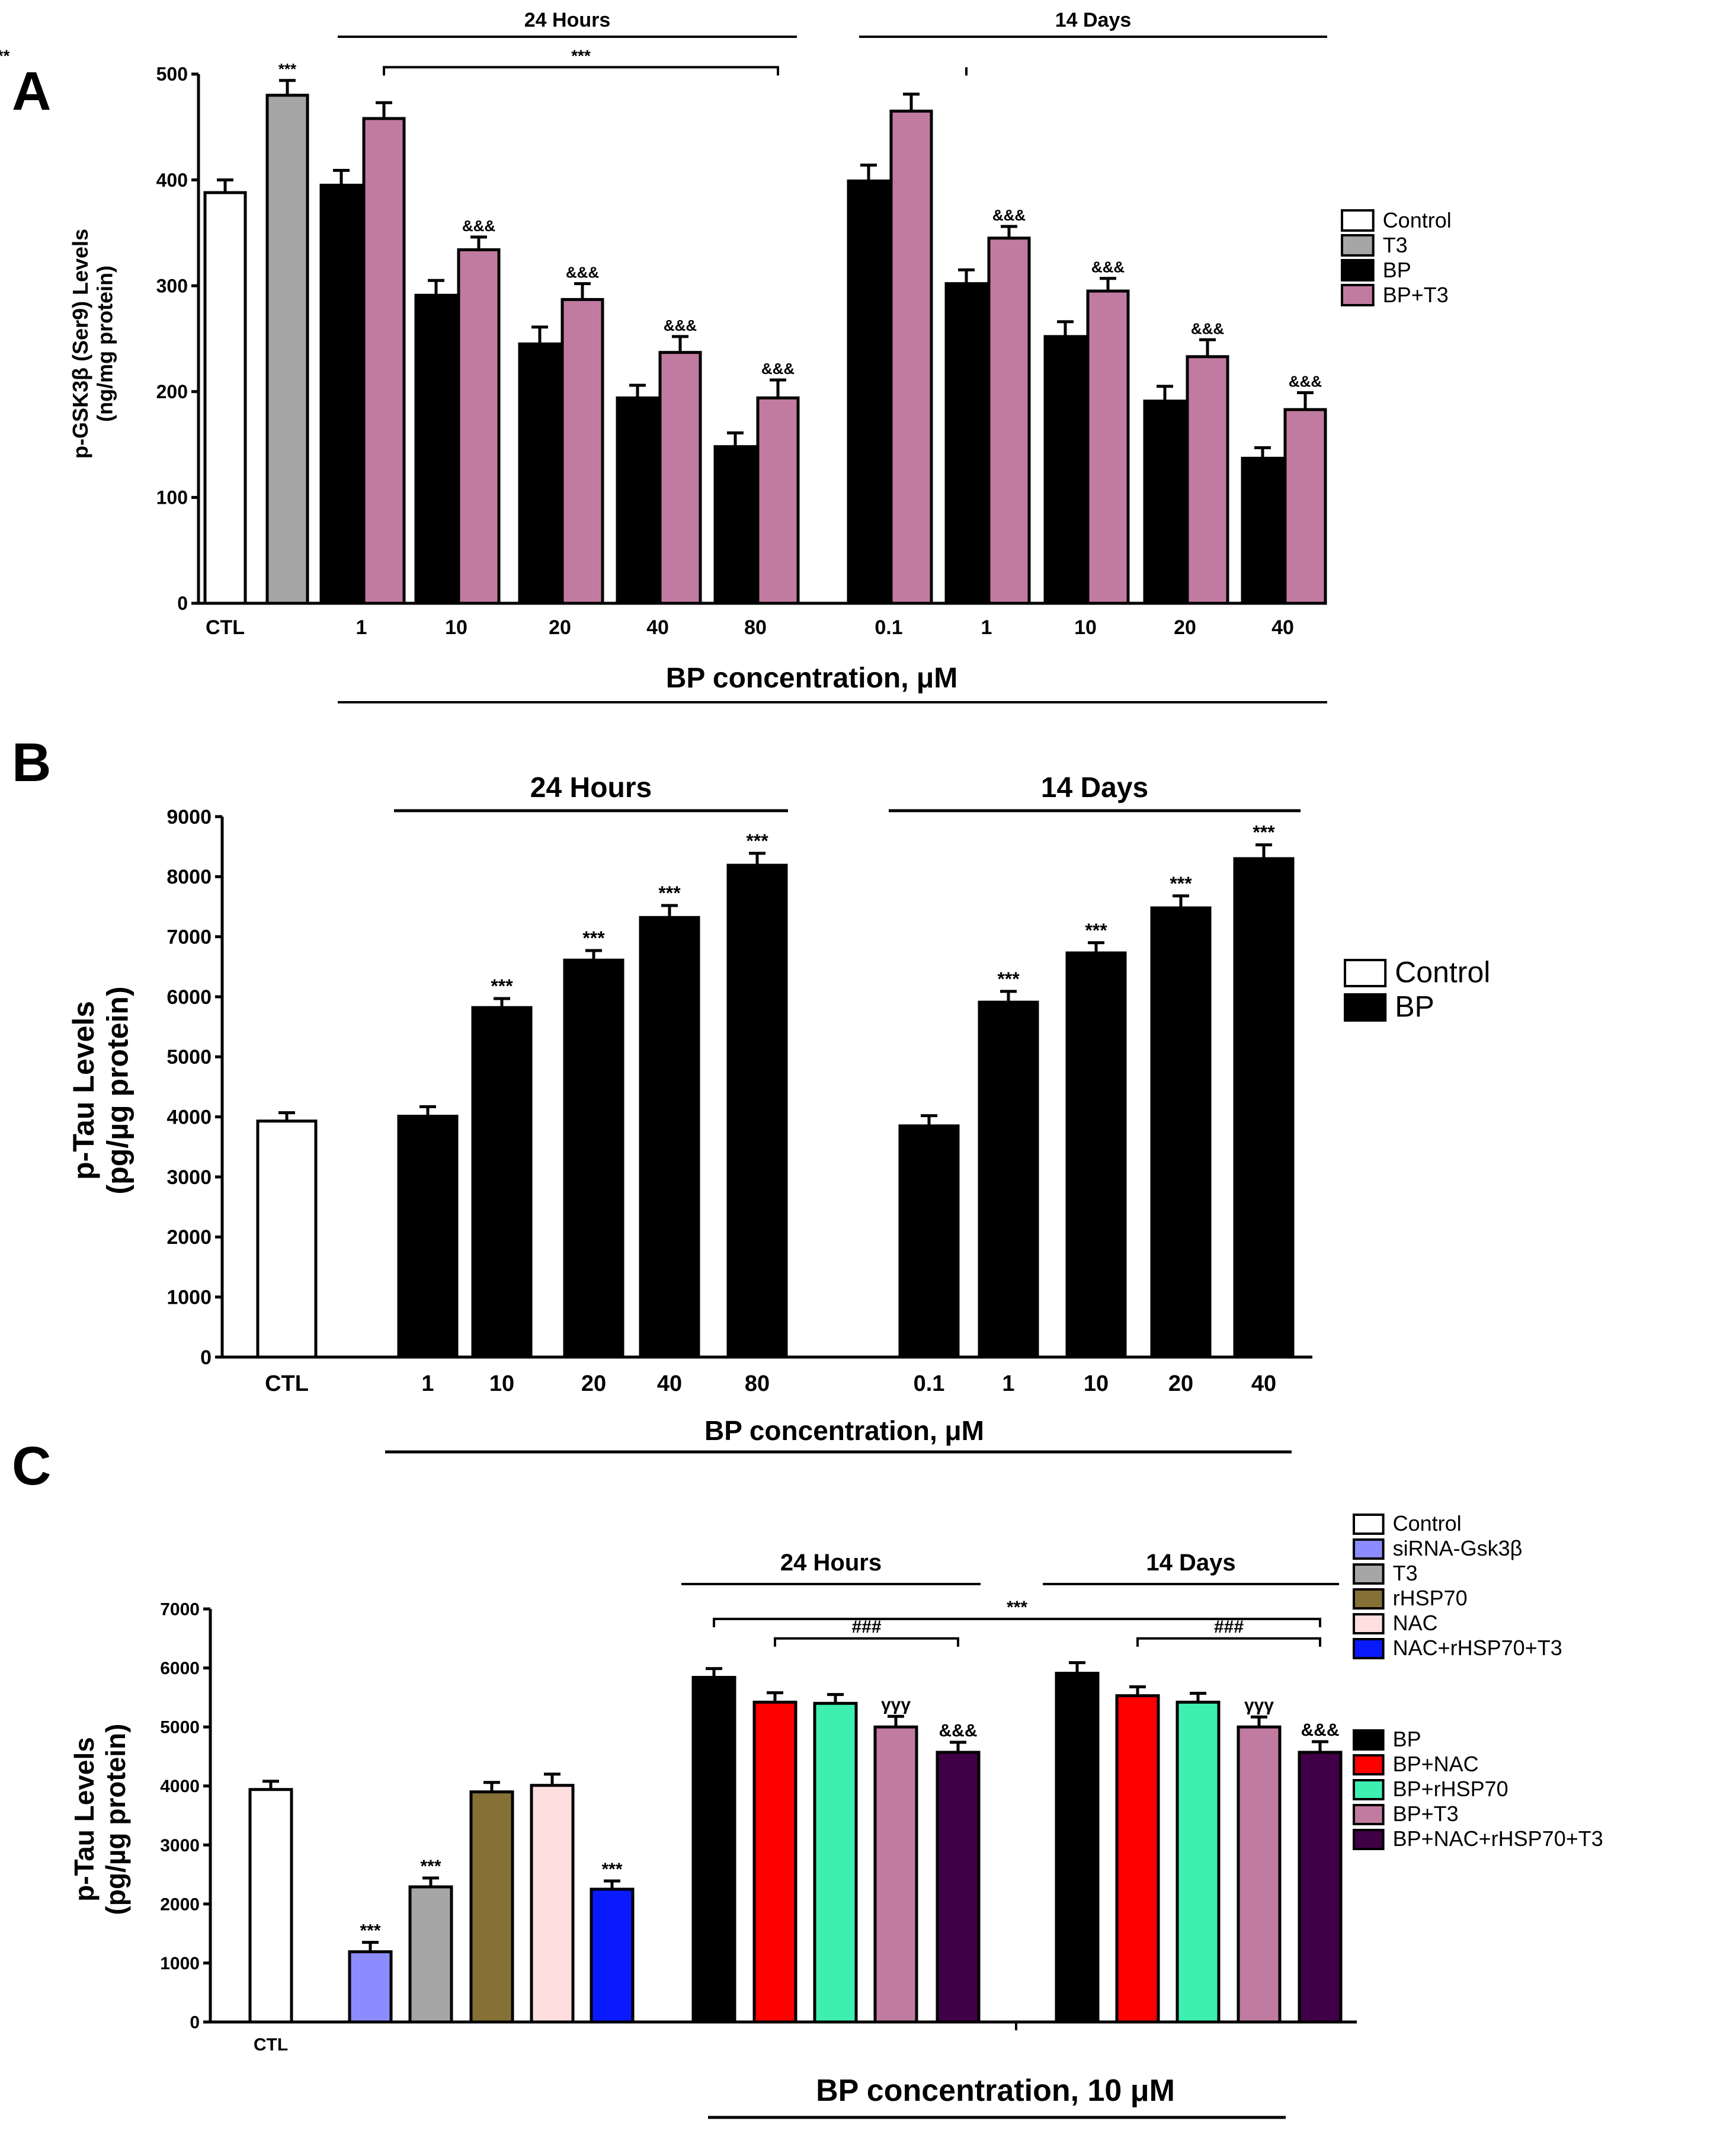 Image resolution: width=1736 pixels, height=2134 pixels. Describe the element at coordinates (1365, 973) in the screenshot. I see `panel-b-legend-swatch` at that location.